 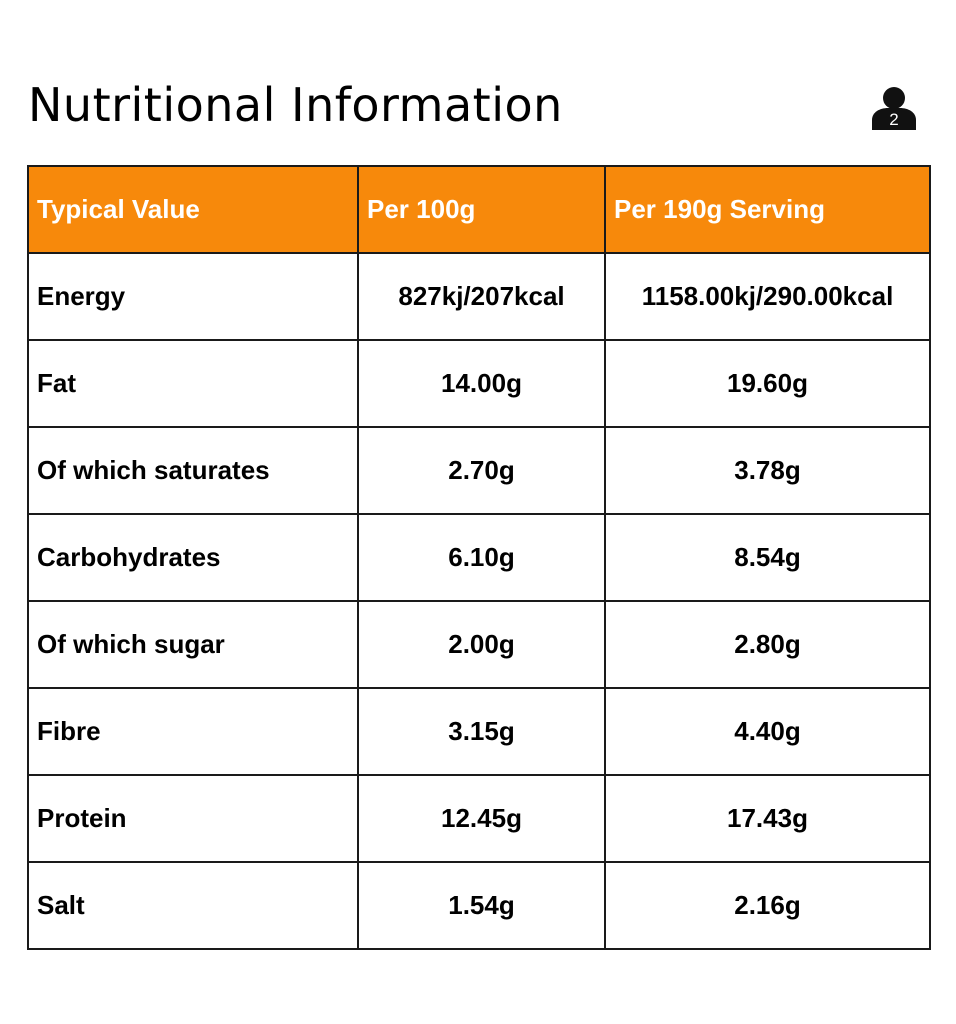 What do you see at coordinates (481, 470) in the screenshot?
I see `row-per-100g: 2.70g` at bounding box center [481, 470].